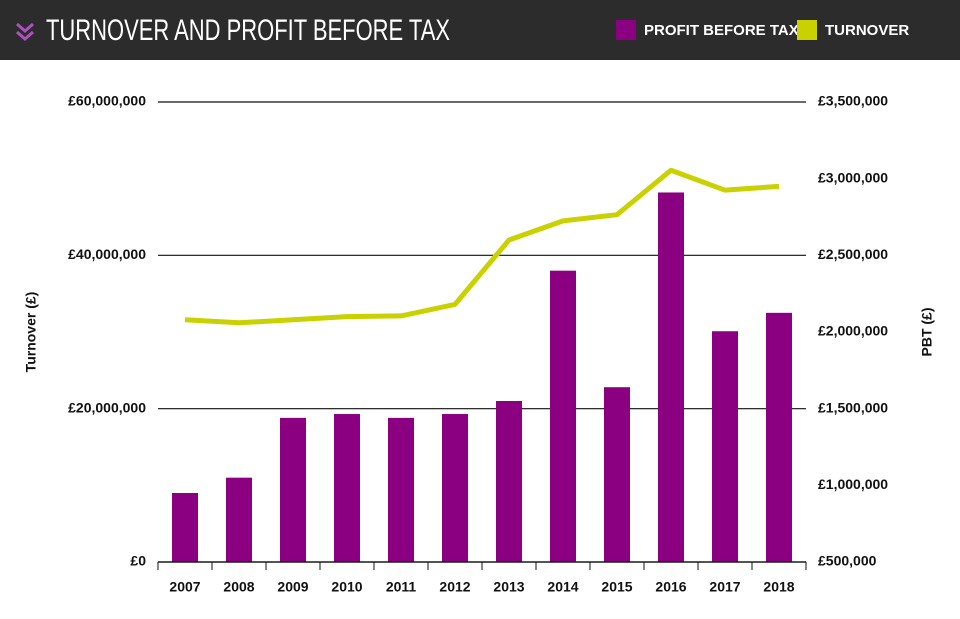  I want to click on x-tick-label: 2018, so click(778, 587).